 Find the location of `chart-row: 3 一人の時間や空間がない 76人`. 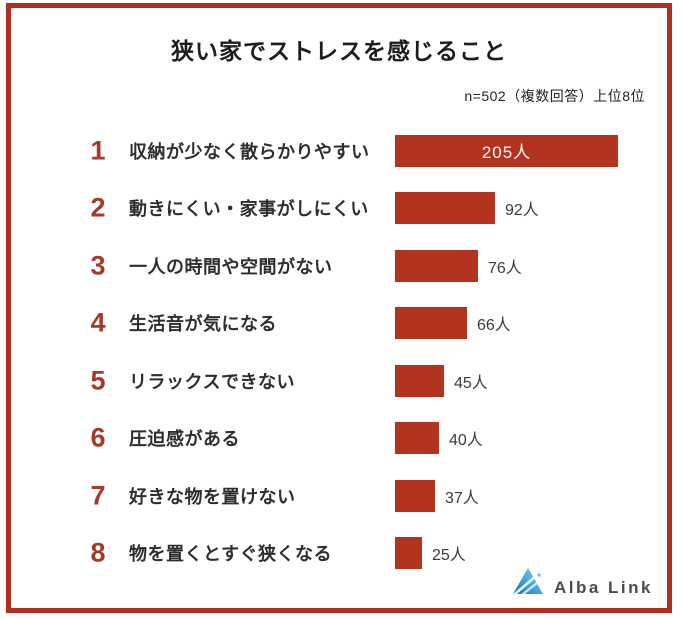

chart-row: 3 一人の時間や空間がない 76人 is located at coordinates (339, 266).